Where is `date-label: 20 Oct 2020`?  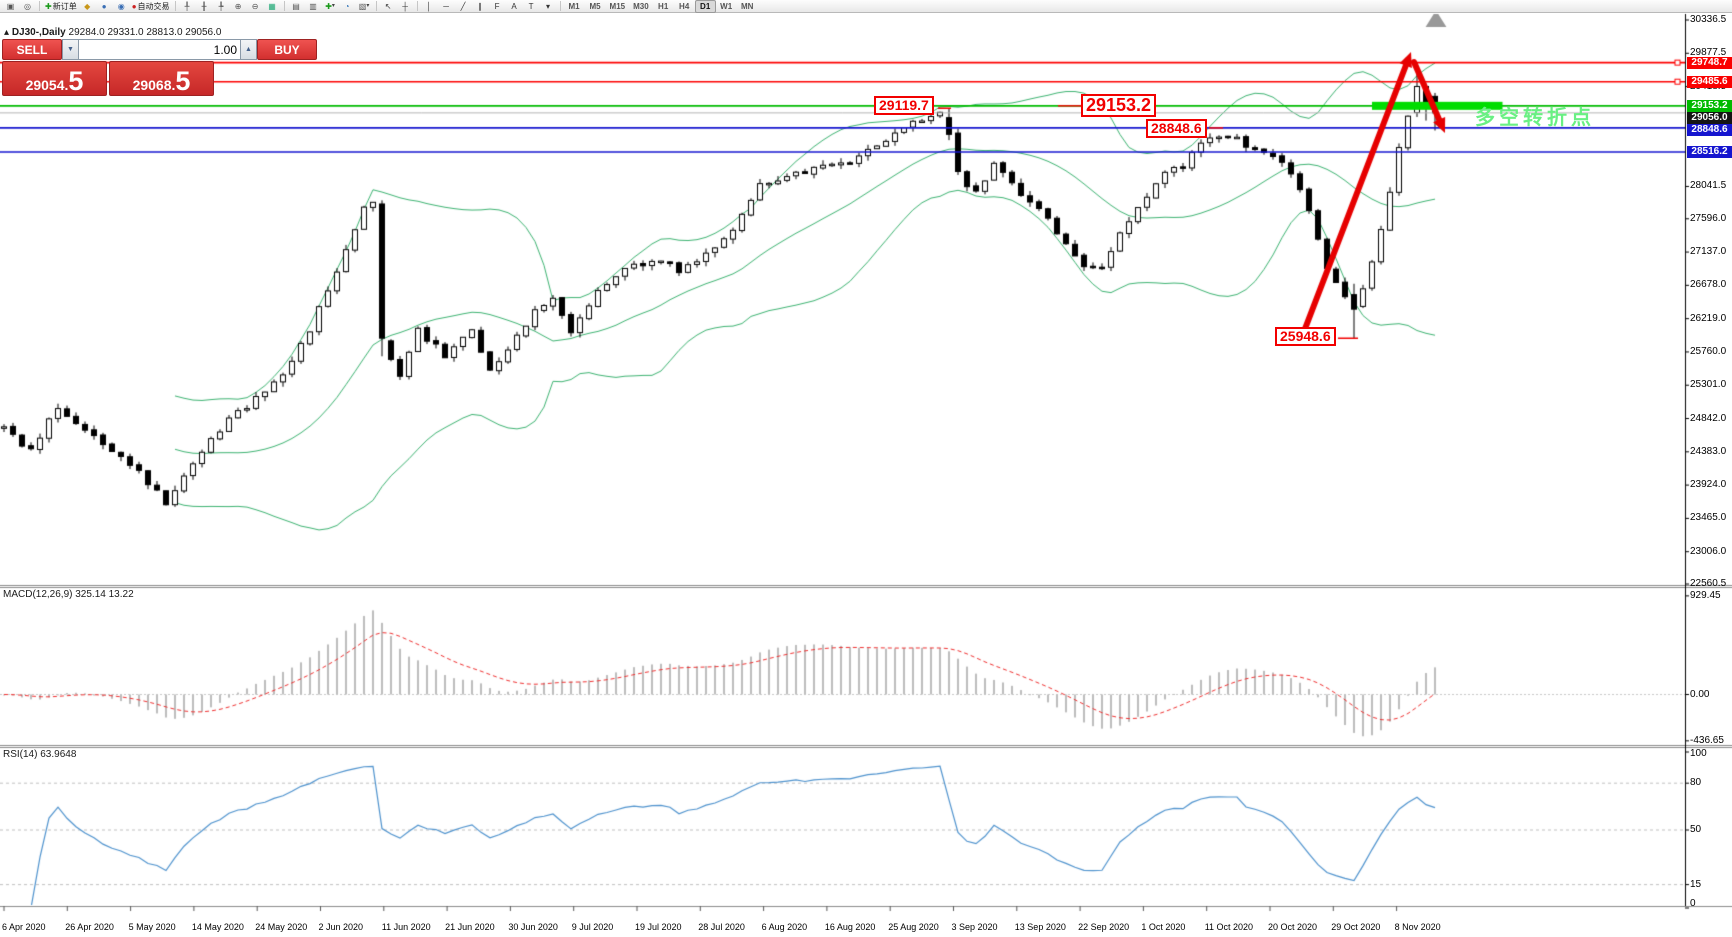
date-label: 20 Oct 2020 is located at coordinates (1293, 927).